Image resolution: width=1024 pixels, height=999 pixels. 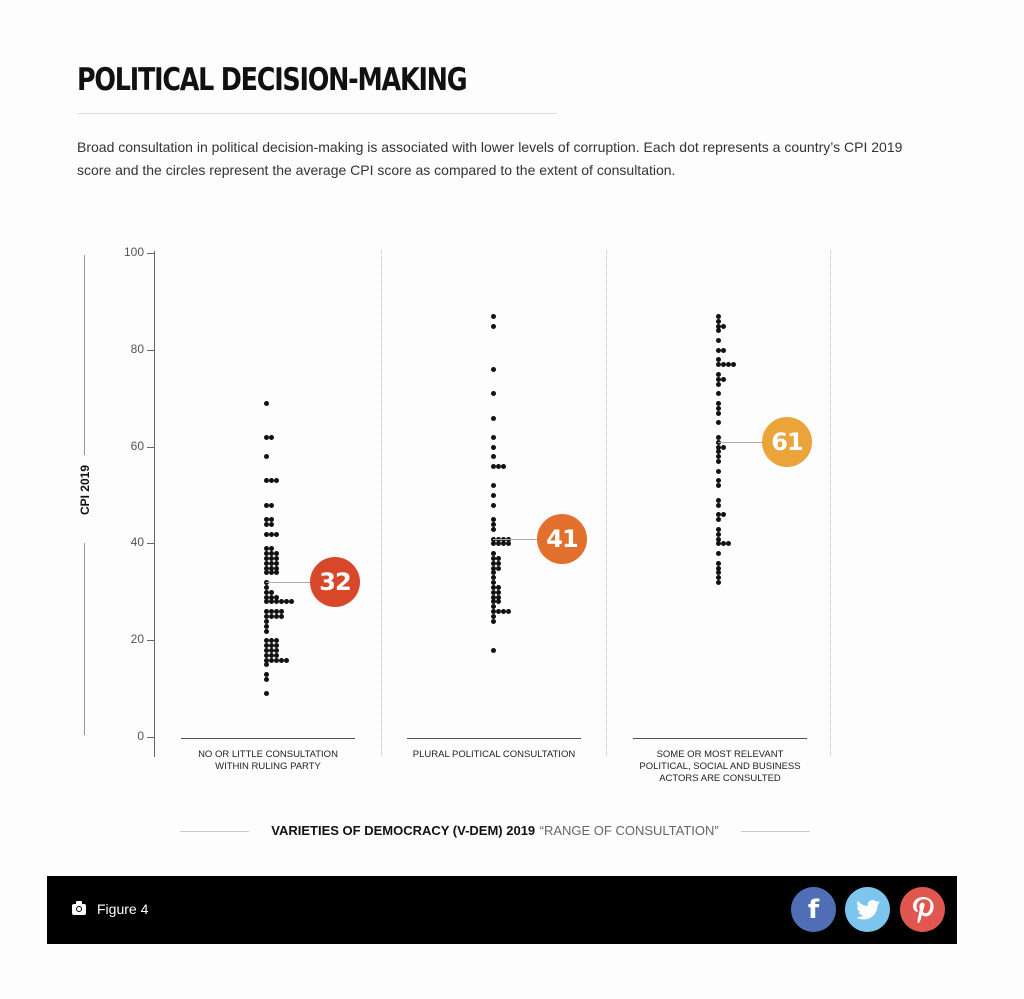 What do you see at coordinates (272, 80) in the screenshot?
I see `page-title: POLITICAL DECISION-MAKING` at bounding box center [272, 80].